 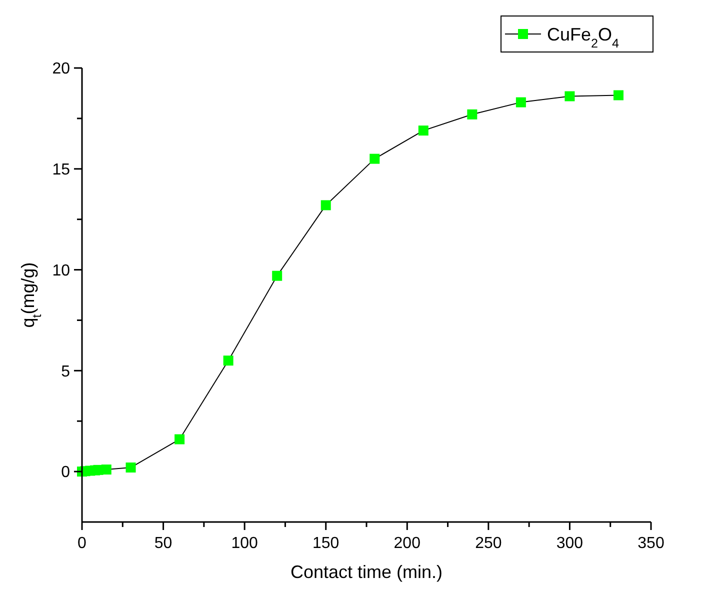 I want to click on x-axis-title: Contact time (min.), so click(x=366, y=572).